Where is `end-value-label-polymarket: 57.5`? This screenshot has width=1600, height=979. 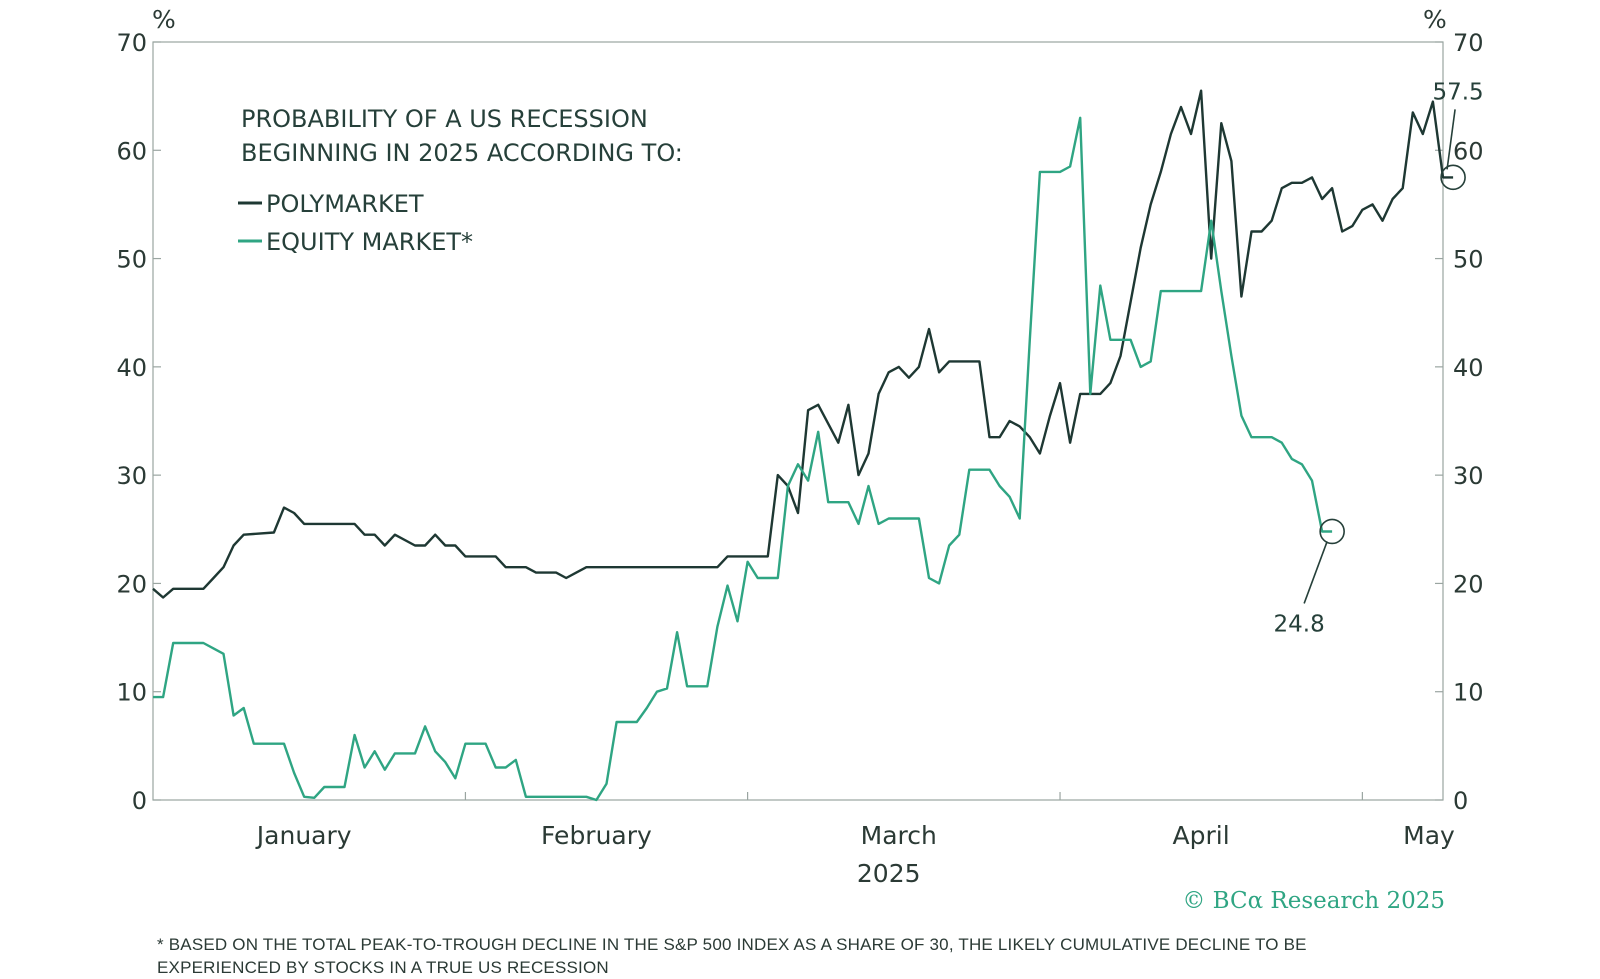
end-value-label-polymarket: 57.5 is located at coordinates (1457, 92).